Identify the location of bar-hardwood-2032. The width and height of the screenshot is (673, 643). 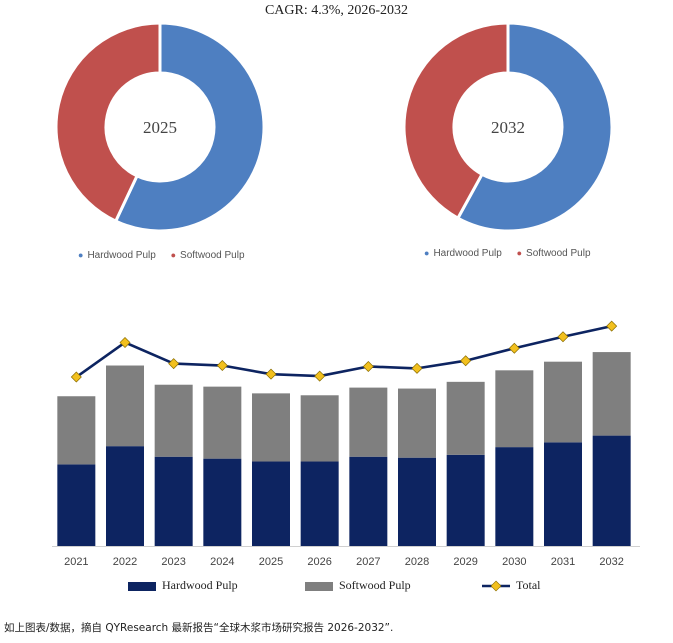
(611, 490).